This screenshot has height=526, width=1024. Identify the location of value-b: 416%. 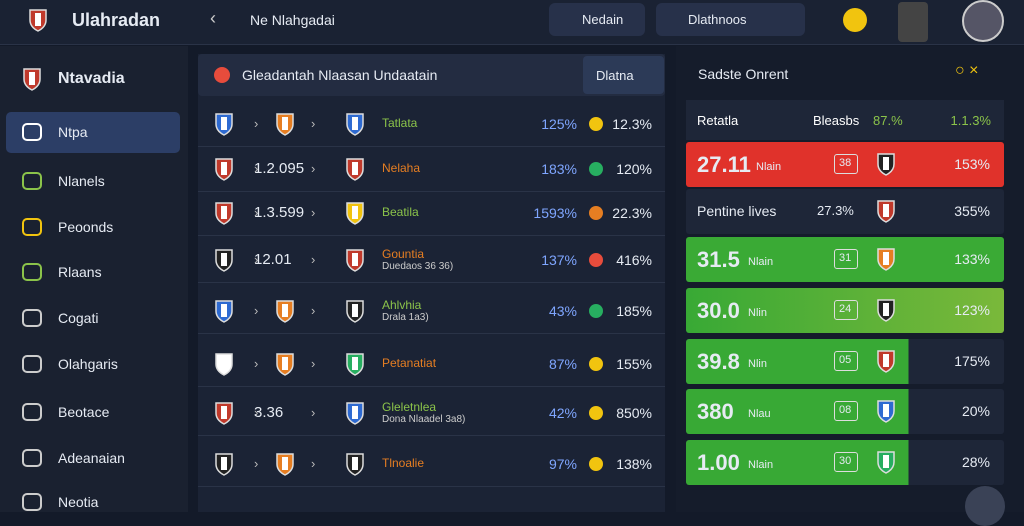
(634, 260).